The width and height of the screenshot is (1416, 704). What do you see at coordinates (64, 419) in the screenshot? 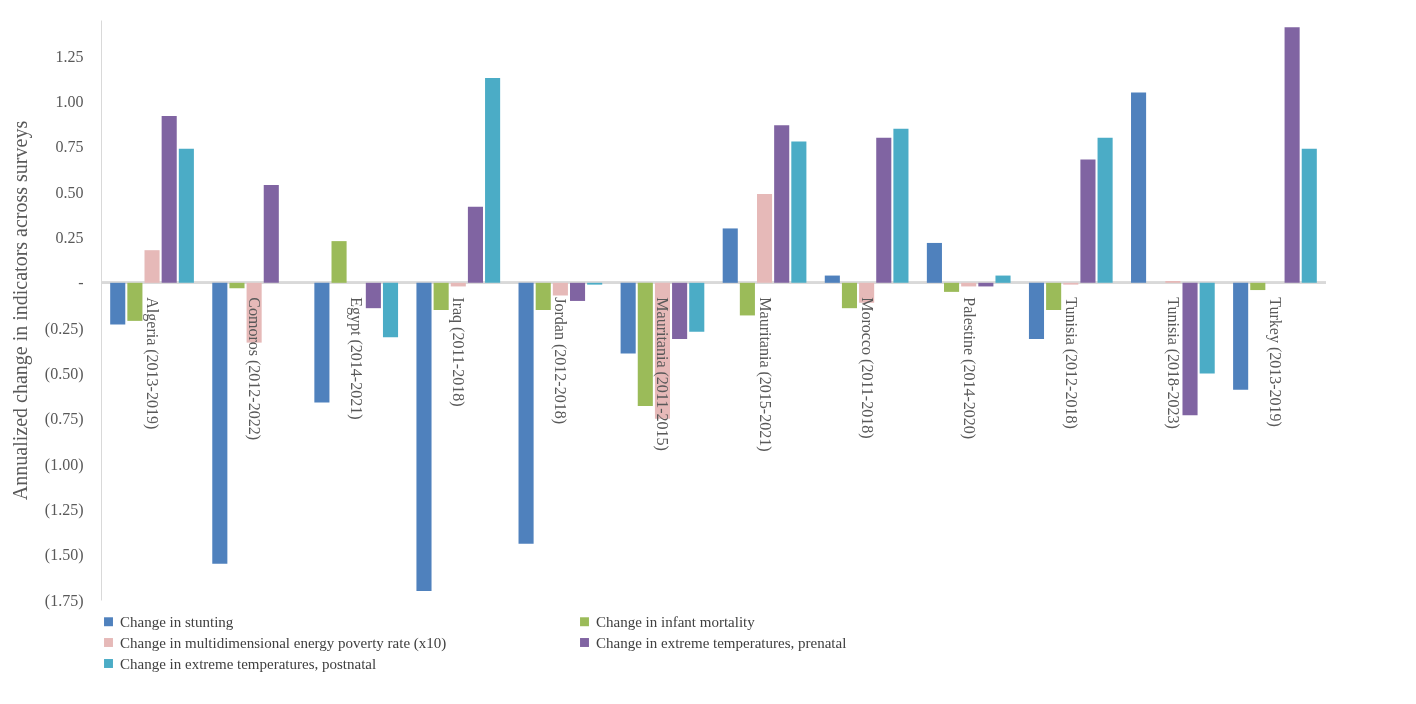
I see `y-tick-label: (0.75)` at bounding box center [64, 419].